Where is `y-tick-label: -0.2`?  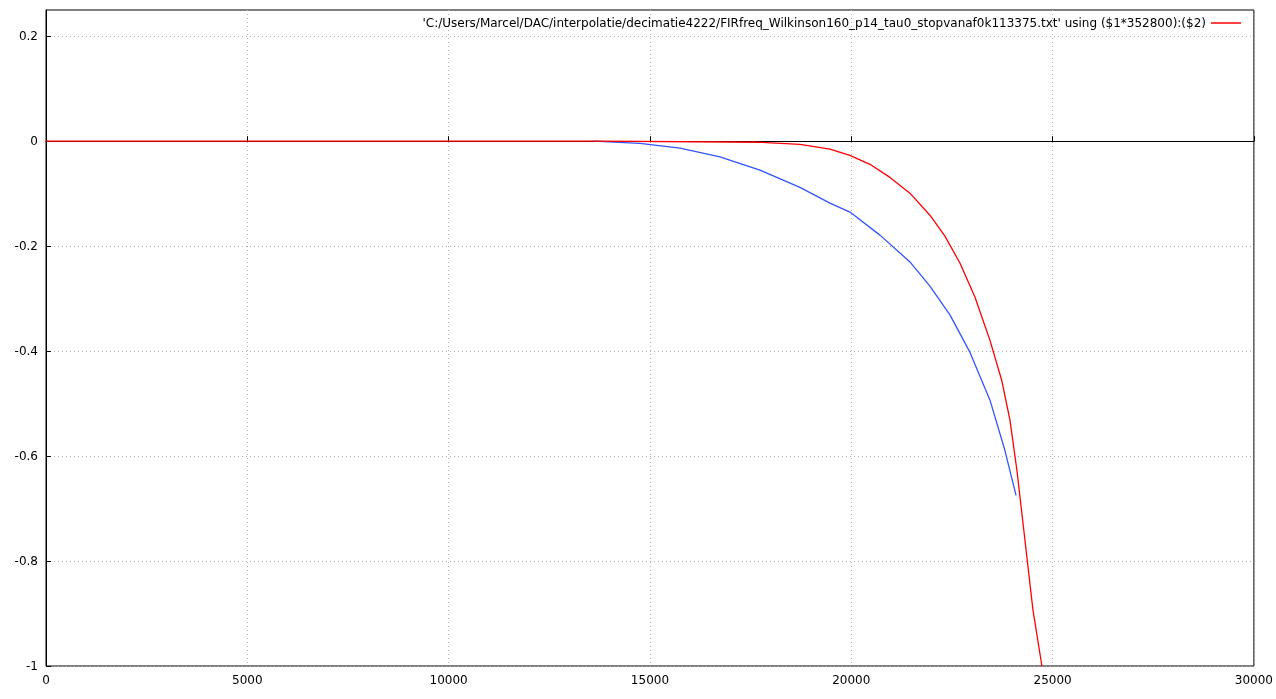
y-tick-label: -0.2 is located at coordinates (26, 246).